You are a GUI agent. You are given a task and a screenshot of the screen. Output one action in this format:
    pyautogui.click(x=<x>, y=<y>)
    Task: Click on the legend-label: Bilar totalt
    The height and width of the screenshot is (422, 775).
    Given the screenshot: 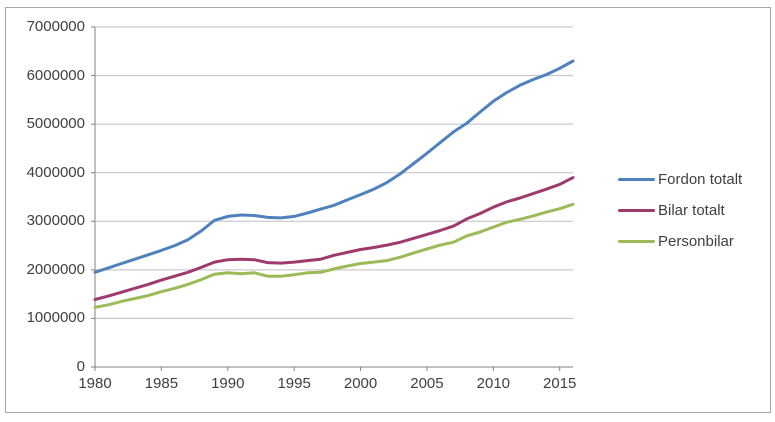 What is the action you would take?
    pyautogui.click(x=691, y=210)
    